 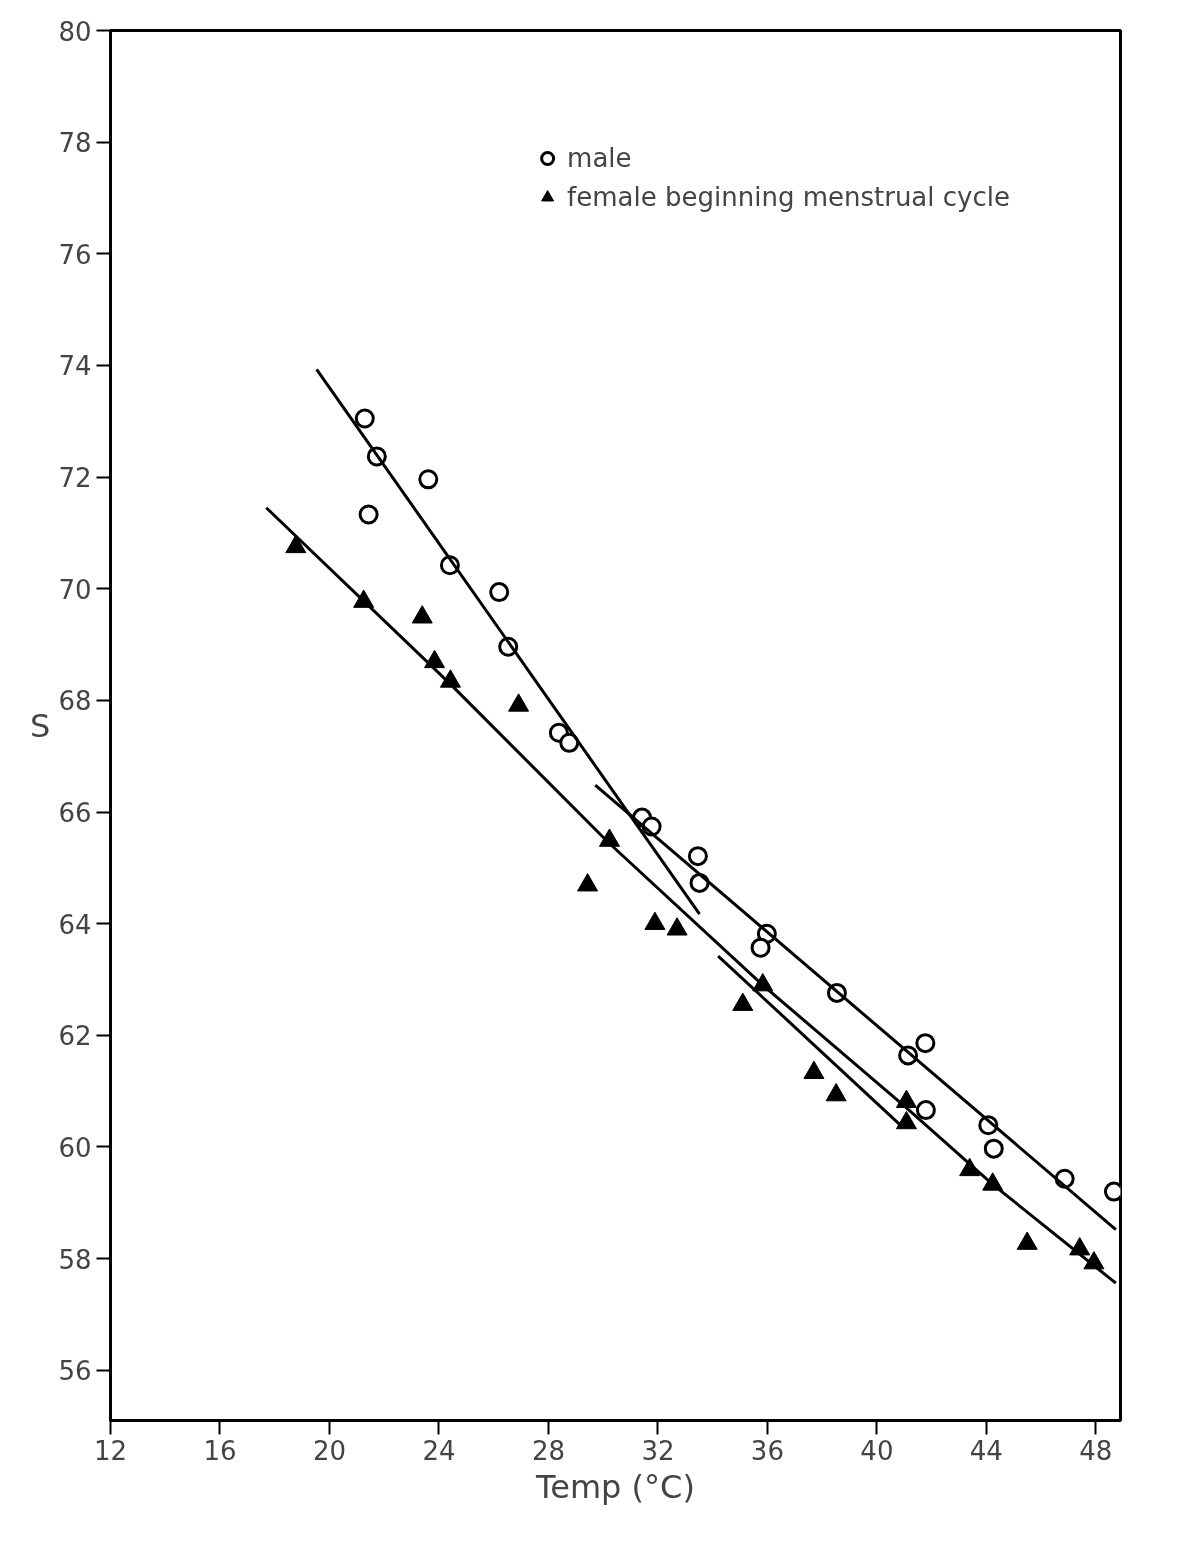 What do you see at coordinates (767, 1450) in the screenshot?
I see `x-tick-label: 36` at bounding box center [767, 1450].